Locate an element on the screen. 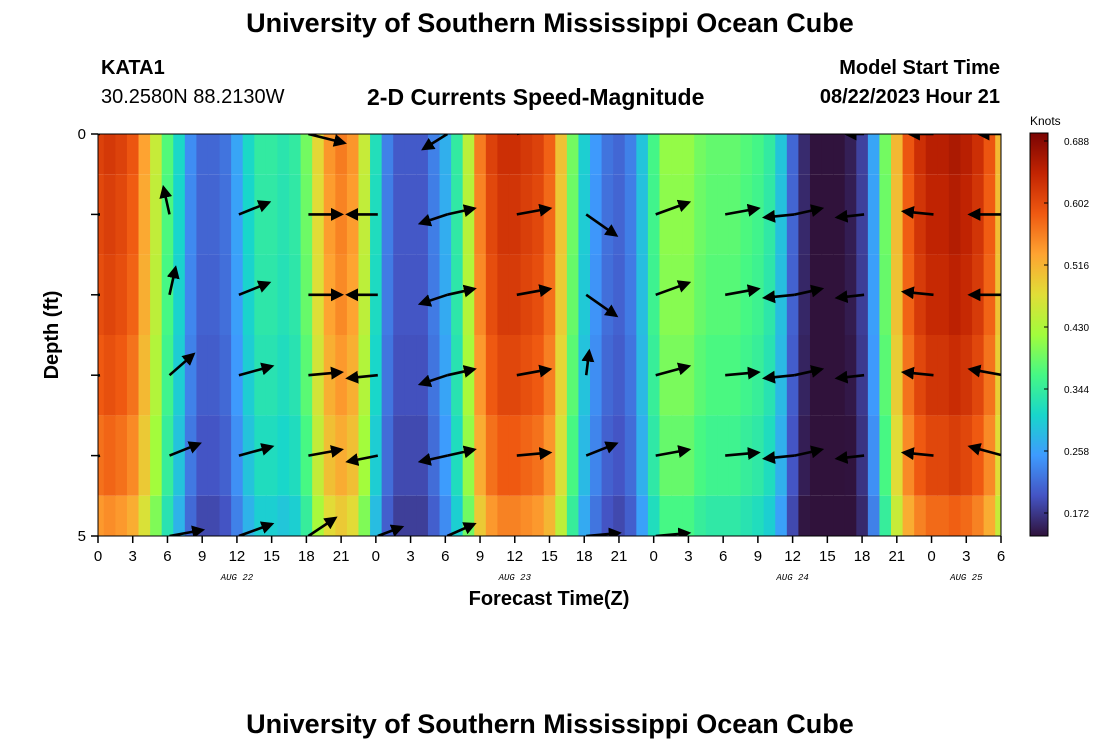 The height and width of the screenshot is (750, 1100). x-tick-label: 12 is located at coordinates (237, 556).